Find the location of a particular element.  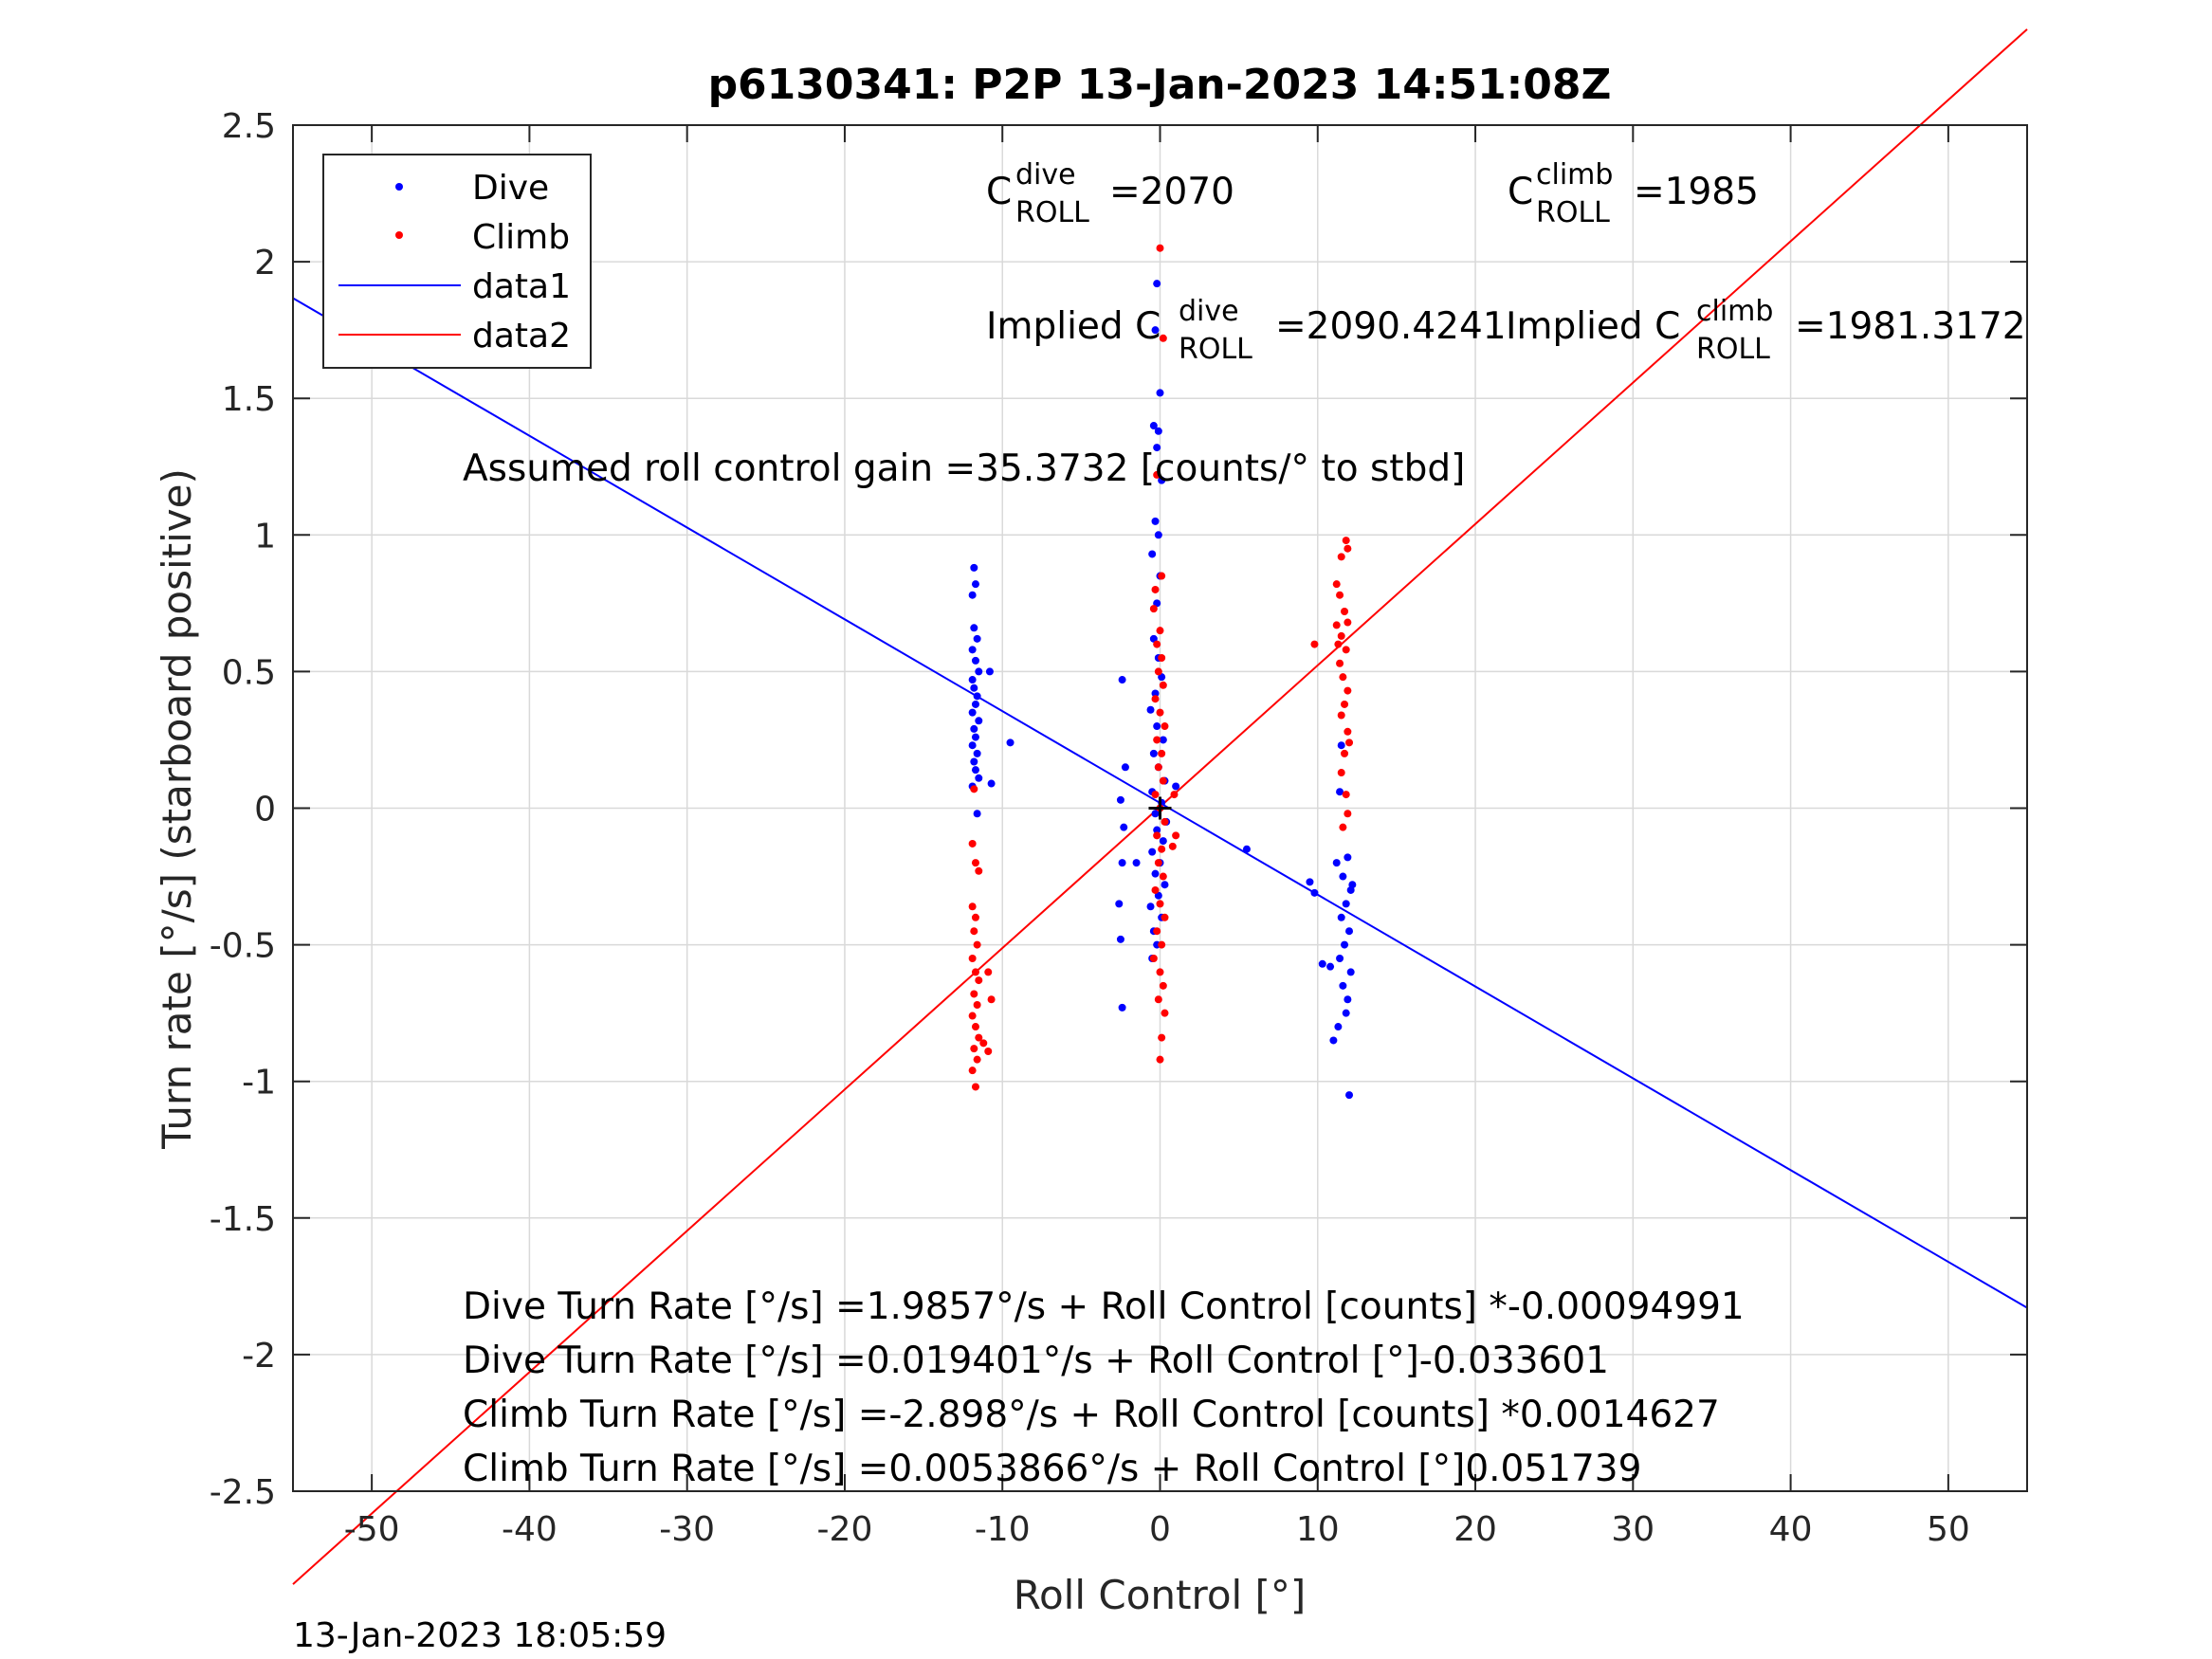

implied-climb-sup: climb is located at coordinates (1734, 311).